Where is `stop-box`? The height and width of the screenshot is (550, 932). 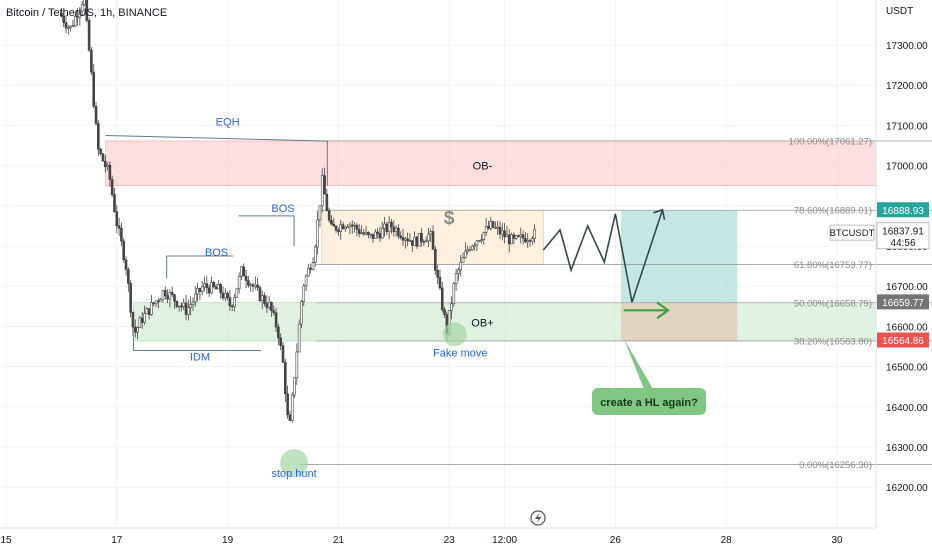
stop-box is located at coordinates (679, 321).